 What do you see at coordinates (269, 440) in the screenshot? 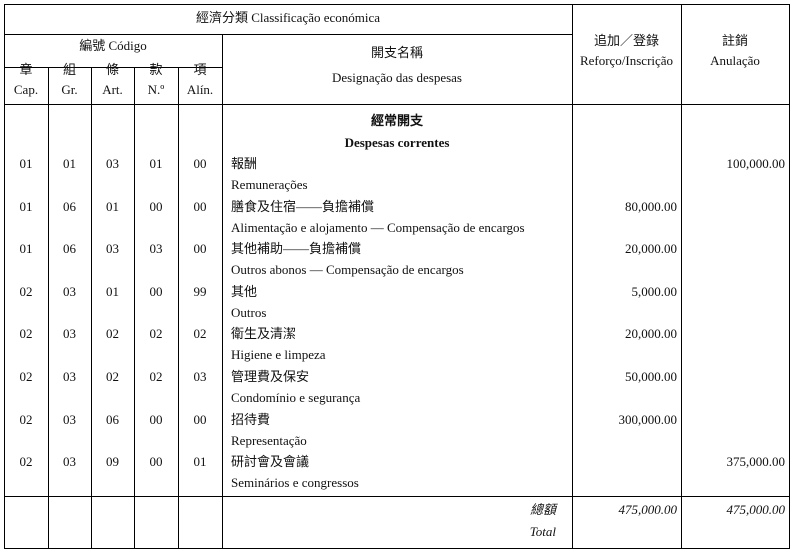
I see `designation-pt: Representação` at bounding box center [269, 440].